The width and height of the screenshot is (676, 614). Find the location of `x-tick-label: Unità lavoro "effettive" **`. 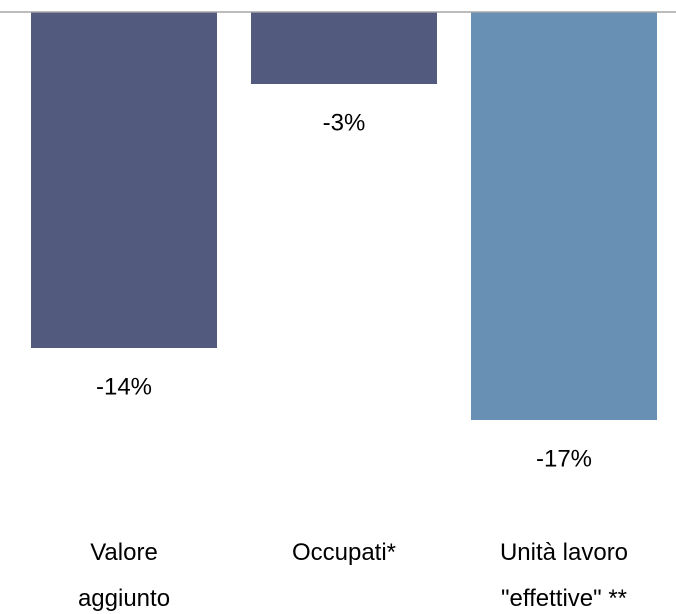

x-tick-label: Unità lavoro "effettive" ** is located at coordinates (564, 575).